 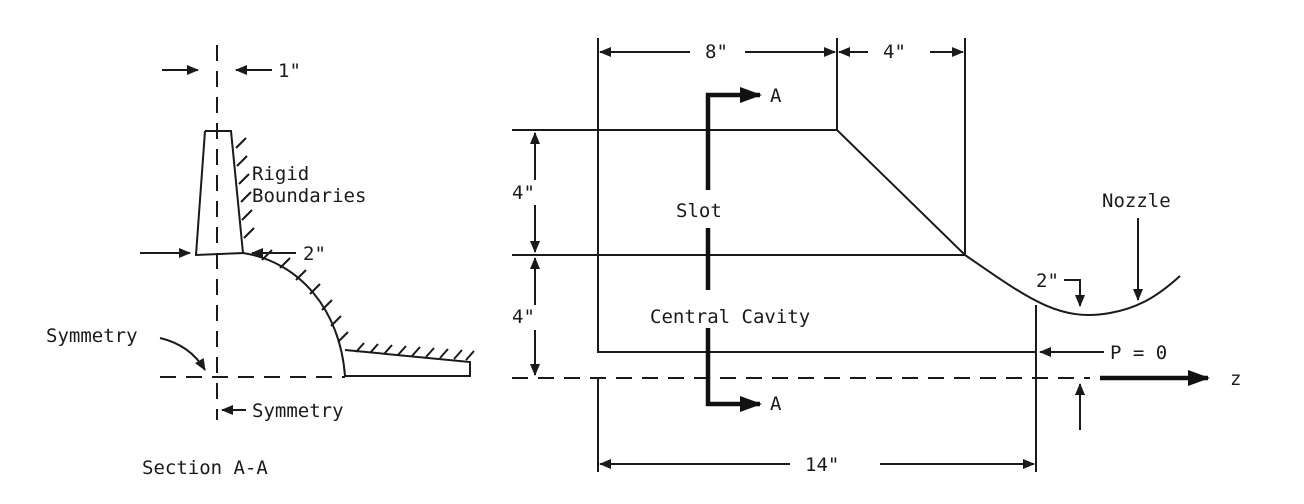 What do you see at coordinates (1047, 281) in the screenshot?
I see `nozzle-dim-label: 2"` at bounding box center [1047, 281].